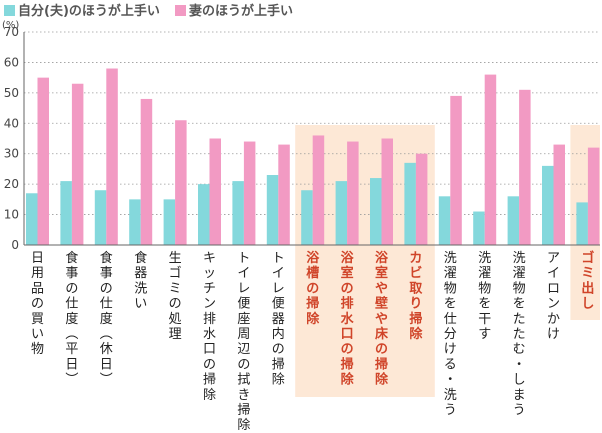 Image resolution: width=602 pixels, height=433 pixels. Describe the element at coordinates (209, 327) in the screenshot. I see `x-tick-label: キッチン排水口の掃除` at that location.